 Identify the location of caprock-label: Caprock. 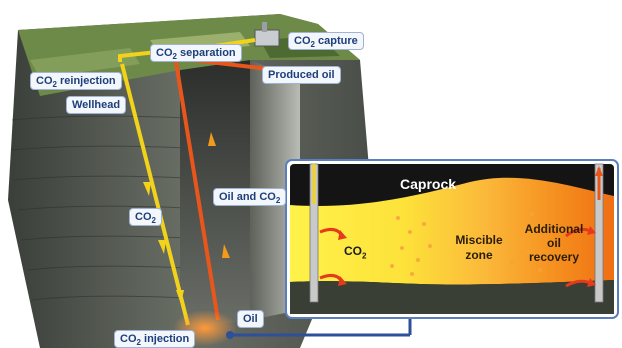
(428, 184).